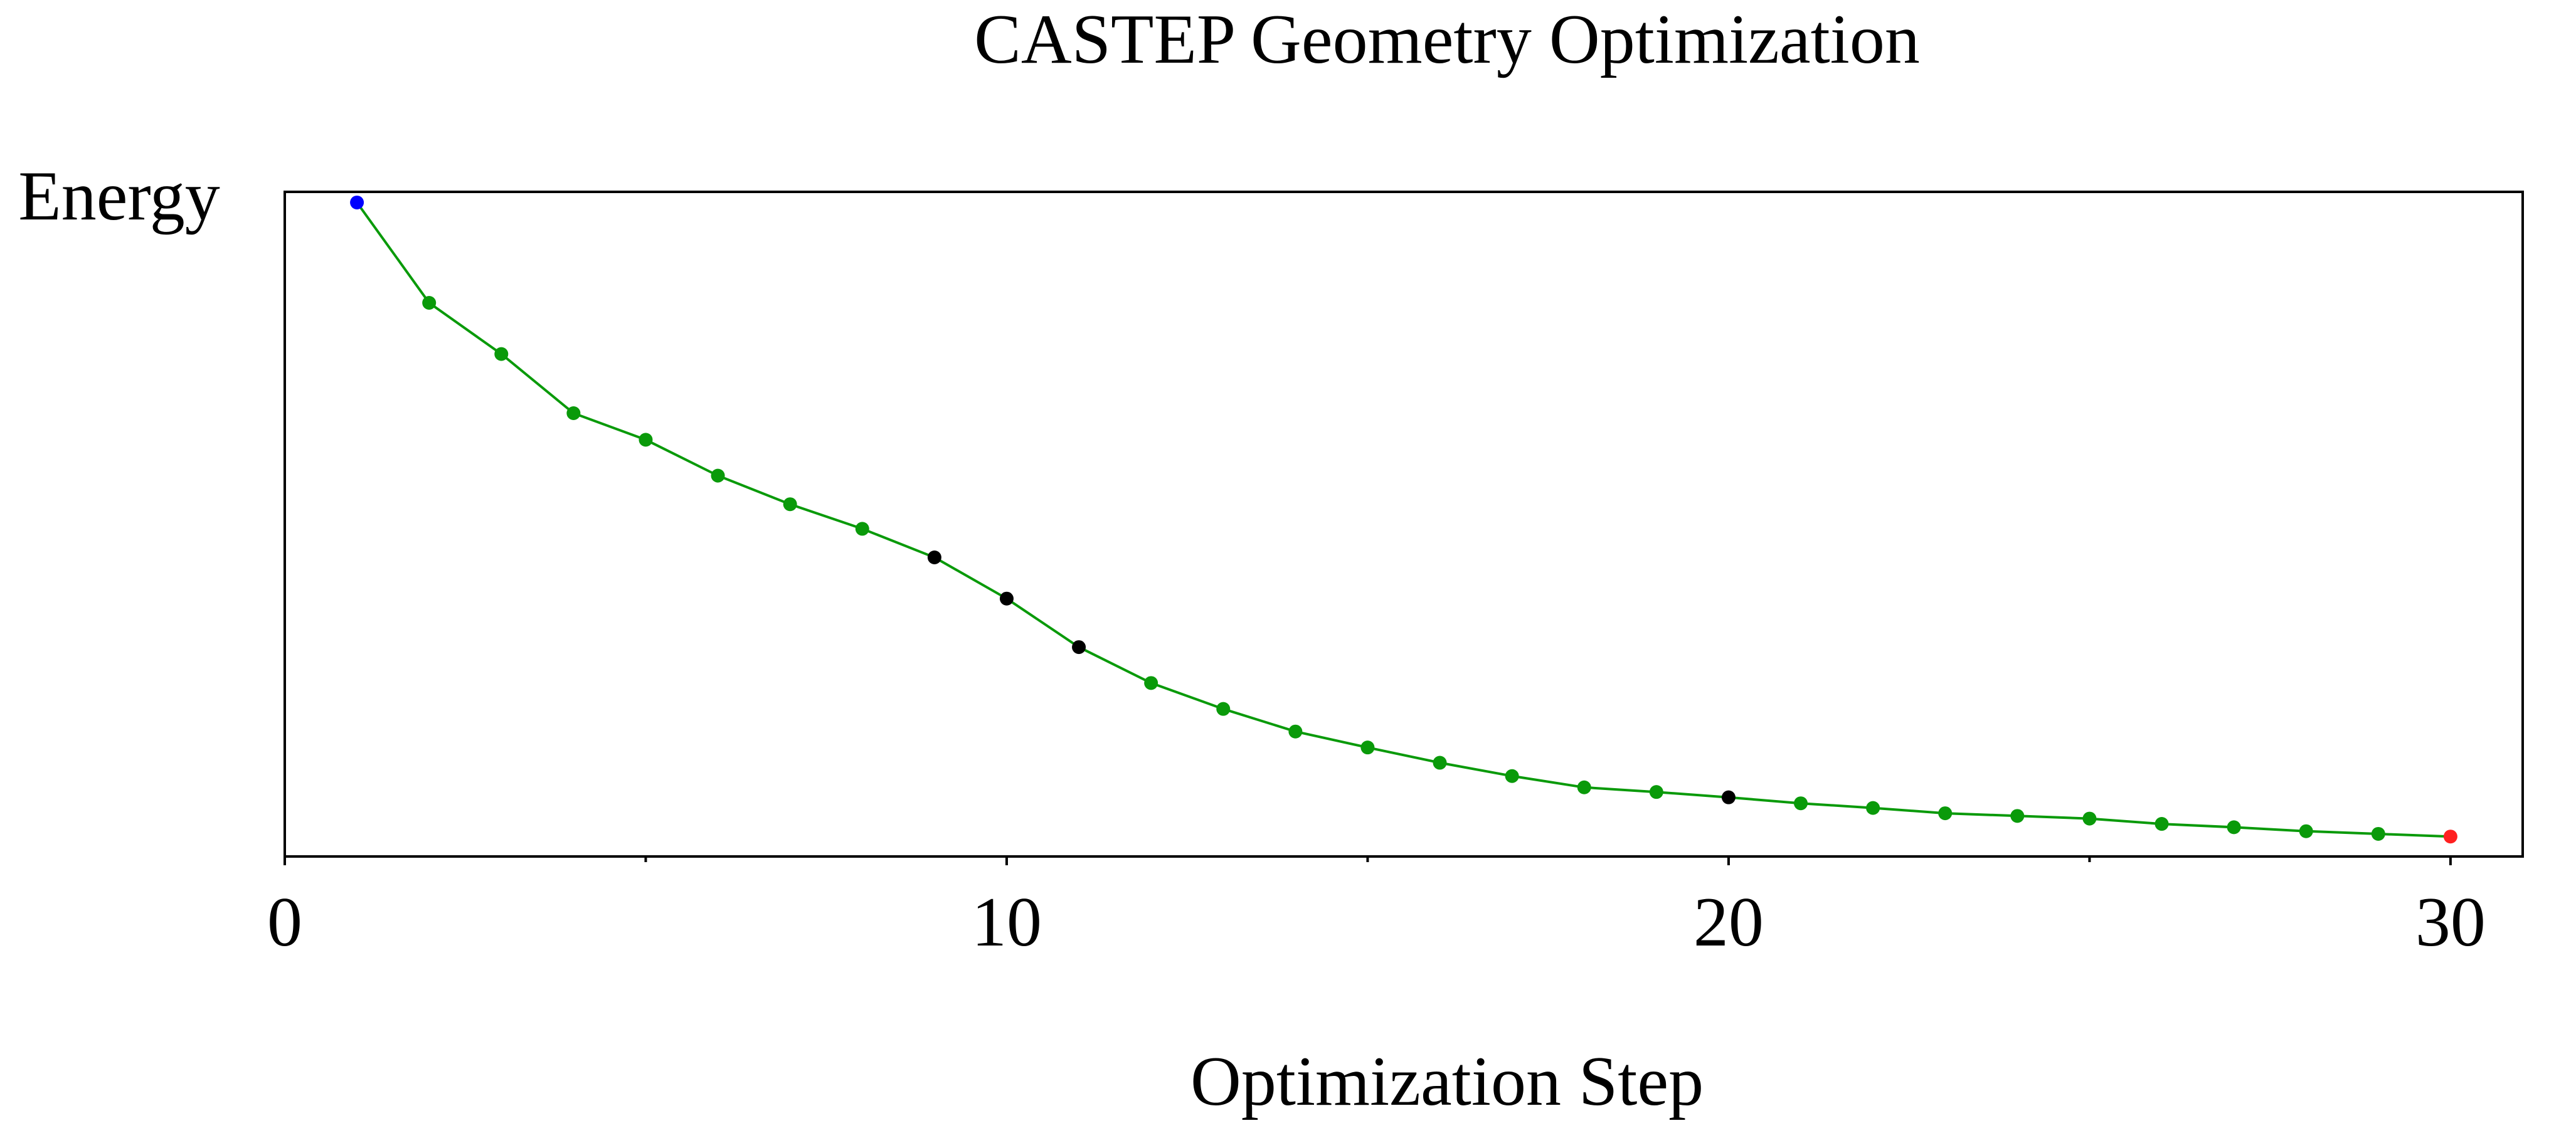 The image size is (2576, 1138). Describe the element at coordinates (284, 922) in the screenshot. I see `x-tick-label: 0` at that location.